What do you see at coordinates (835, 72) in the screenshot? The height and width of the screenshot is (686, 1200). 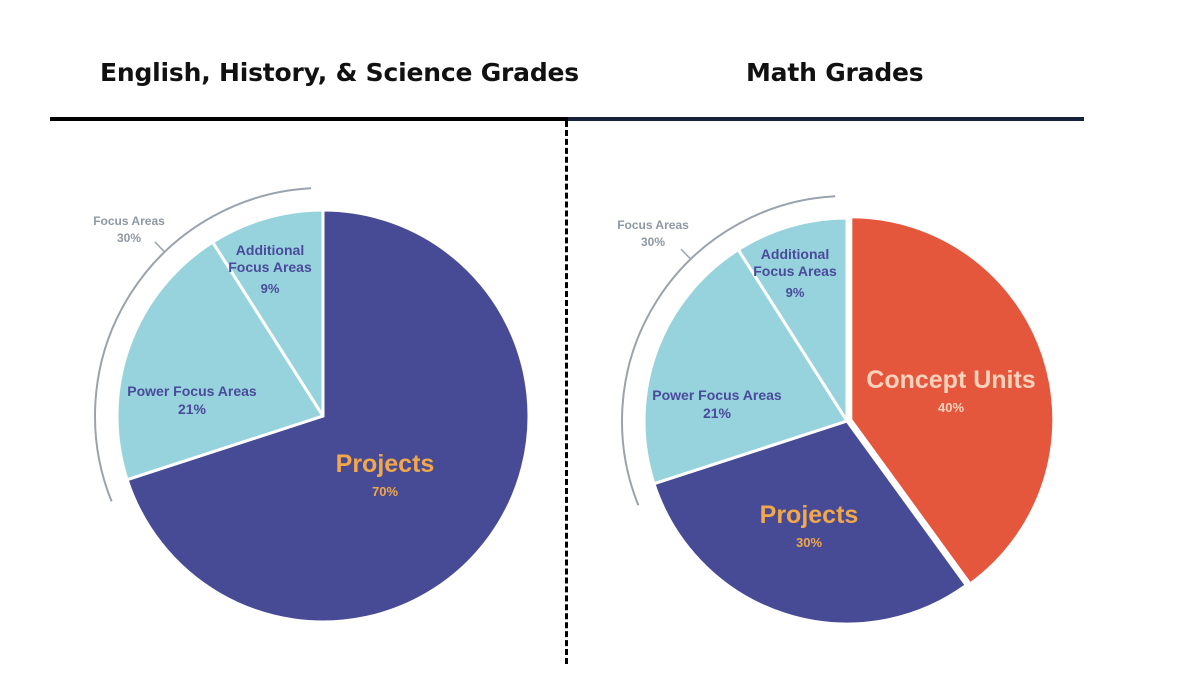 I see `right-chart-title: Math Grades` at bounding box center [835, 72].